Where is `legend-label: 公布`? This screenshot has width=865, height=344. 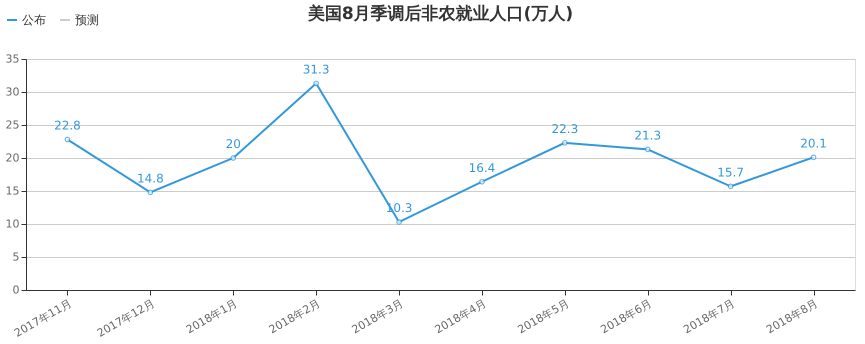
legend-label: 公布 is located at coordinates (34, 20).